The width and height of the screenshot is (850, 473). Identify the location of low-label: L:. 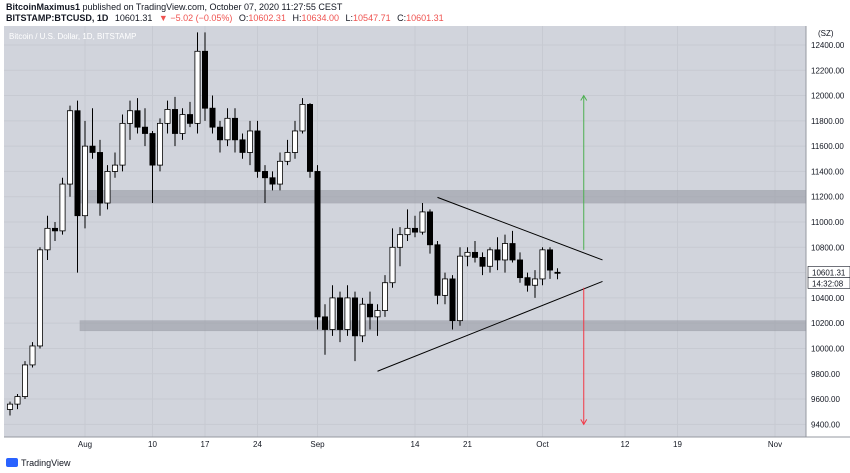
(349, 18).